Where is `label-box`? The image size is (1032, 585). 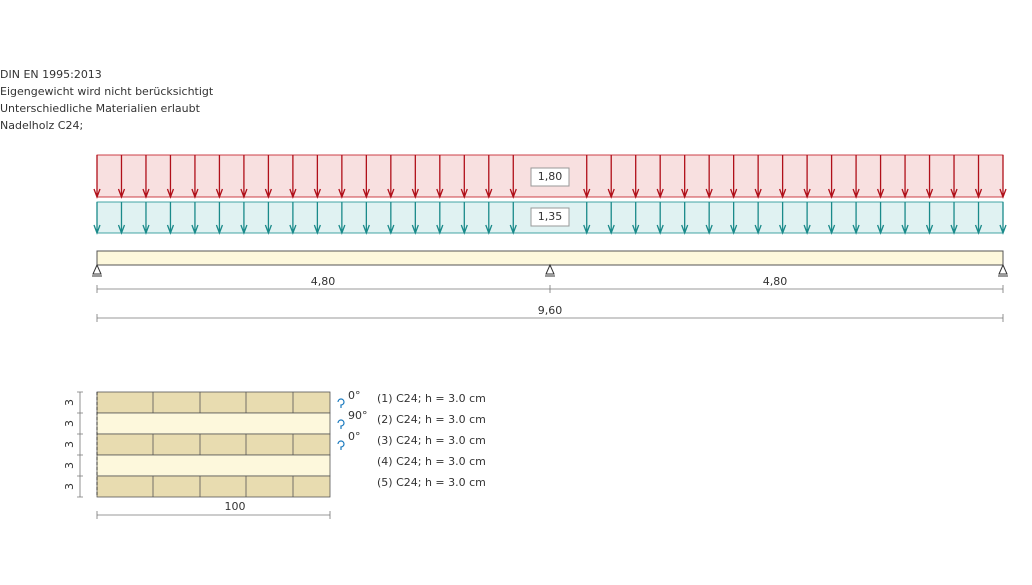
label-box is located at coordinates (550, 177).